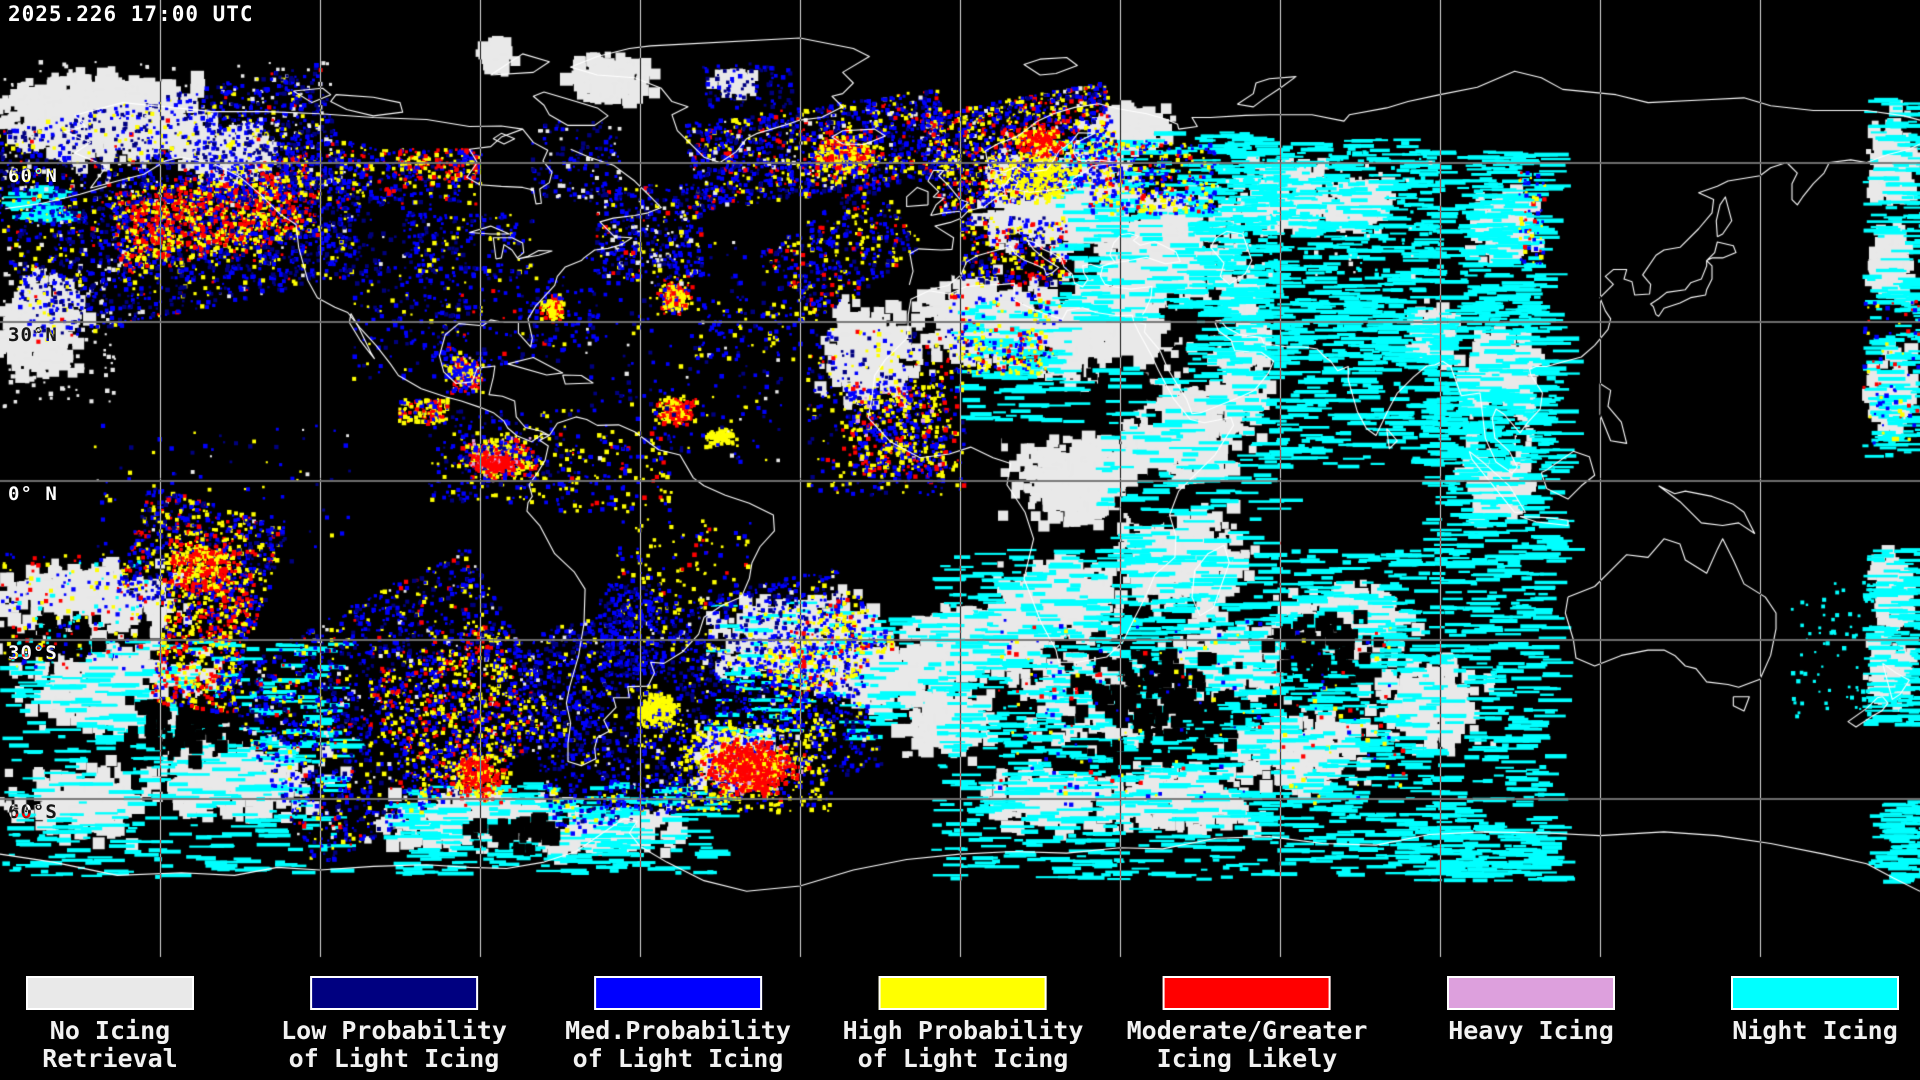 This screenshot has width=1920, height=1080. I want to click on legend-swatch-night-icing, so click(1815, 993).